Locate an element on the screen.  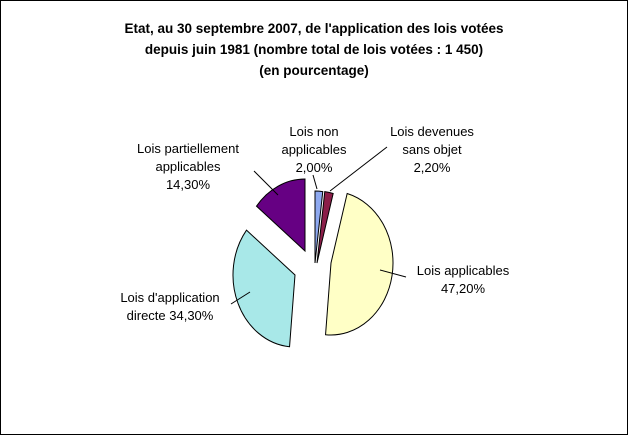
slice-label-line: 47,20% is located at coordinates (463, 288).